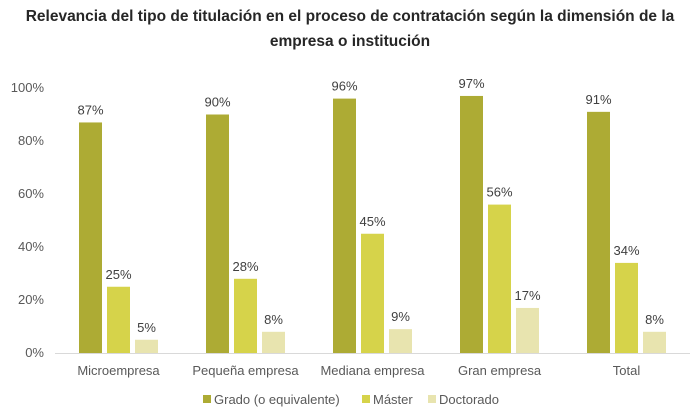 This screenshot has height=411, width=700. What do you see at coordinates (217, 102) in the screenshot?
I see `bar-value-label: 90%` at bounding box center [217, 102].